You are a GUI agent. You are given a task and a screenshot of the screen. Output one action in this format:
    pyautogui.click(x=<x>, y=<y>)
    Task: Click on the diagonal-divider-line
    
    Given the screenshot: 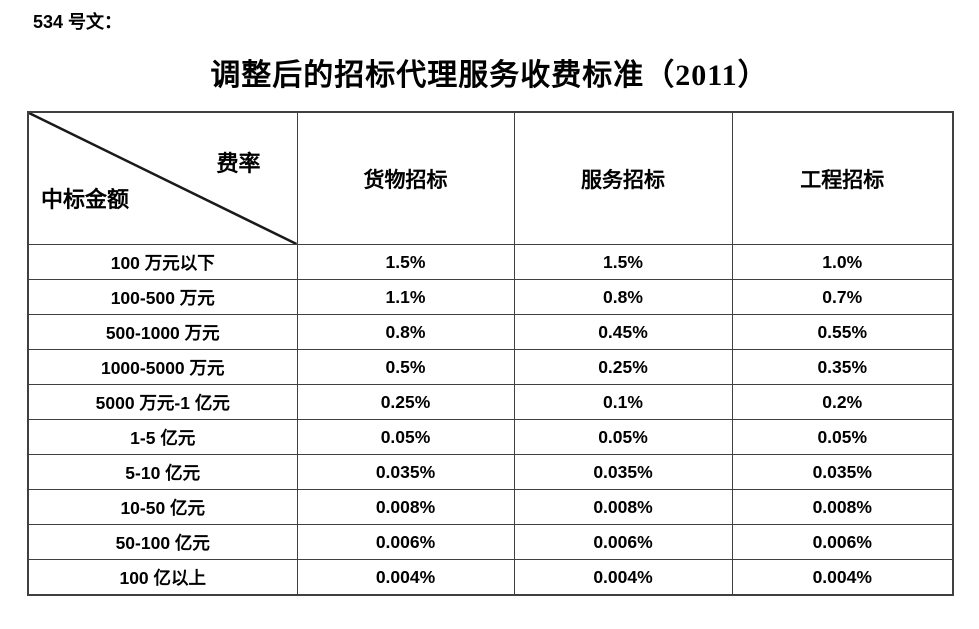 What is the action you would take?
    pyautogui.click(x=162, y=178)
    